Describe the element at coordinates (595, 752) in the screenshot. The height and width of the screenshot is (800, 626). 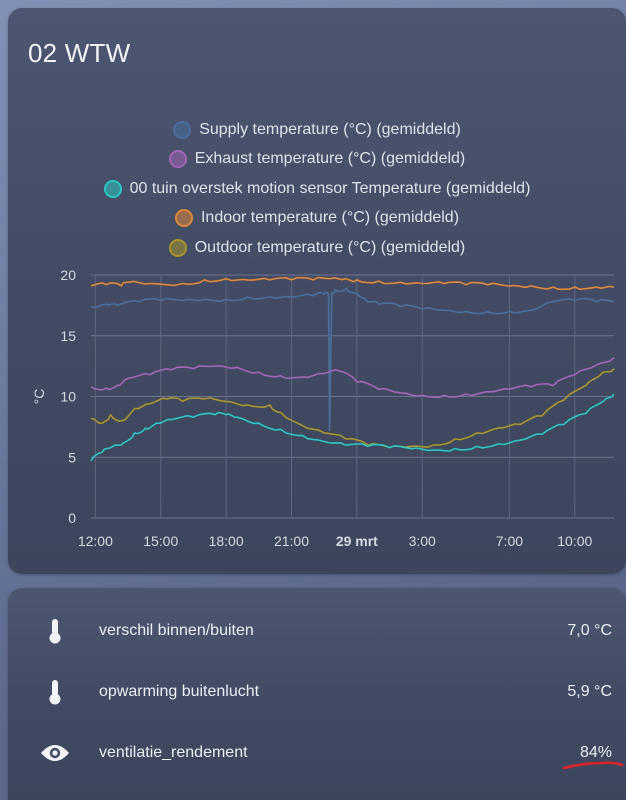
I see `entity-value: 84%` at that location.